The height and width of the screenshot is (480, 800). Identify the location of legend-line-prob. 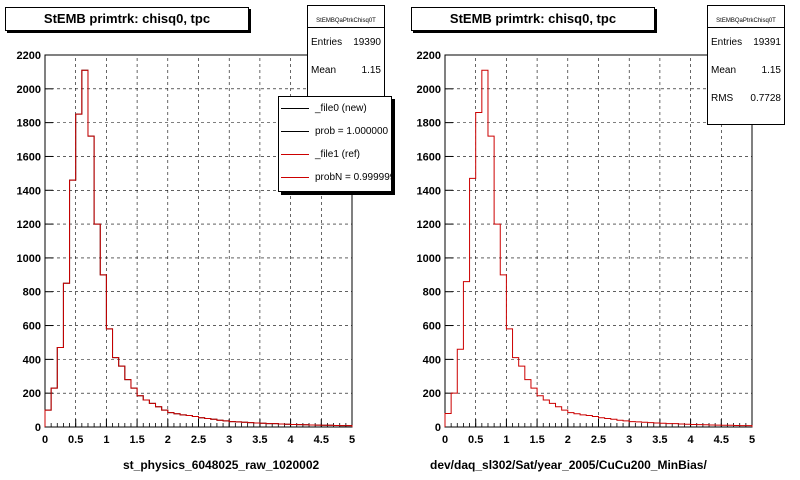
(295, 131).